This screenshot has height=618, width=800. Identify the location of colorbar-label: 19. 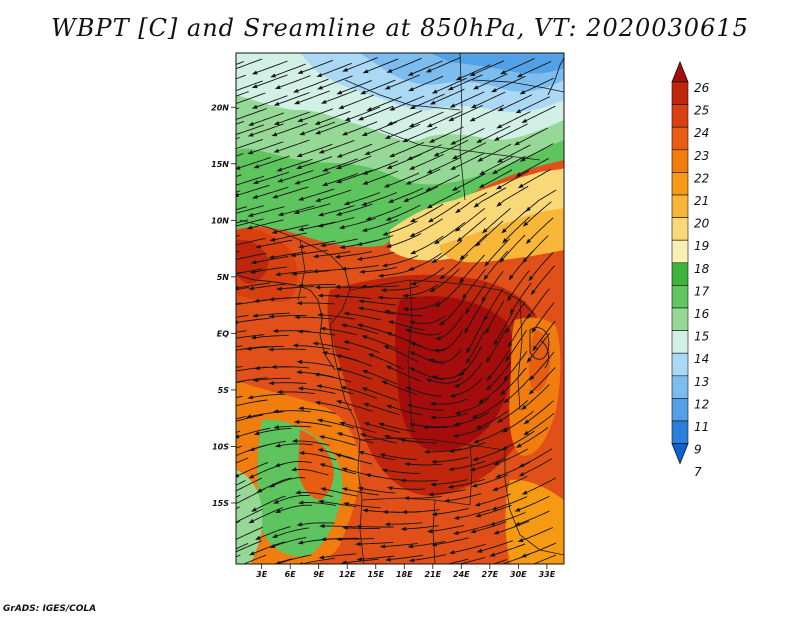
(701, 246).